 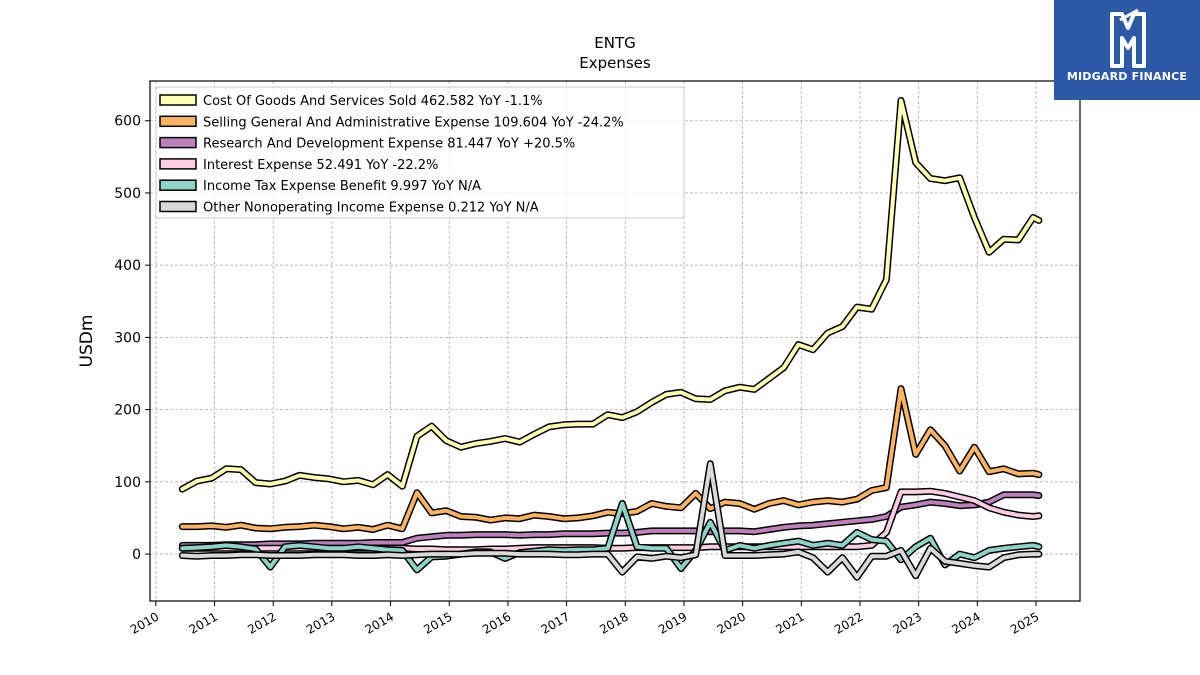 I want to click on x-tick-label: 2023, so click(x=907, y=622).